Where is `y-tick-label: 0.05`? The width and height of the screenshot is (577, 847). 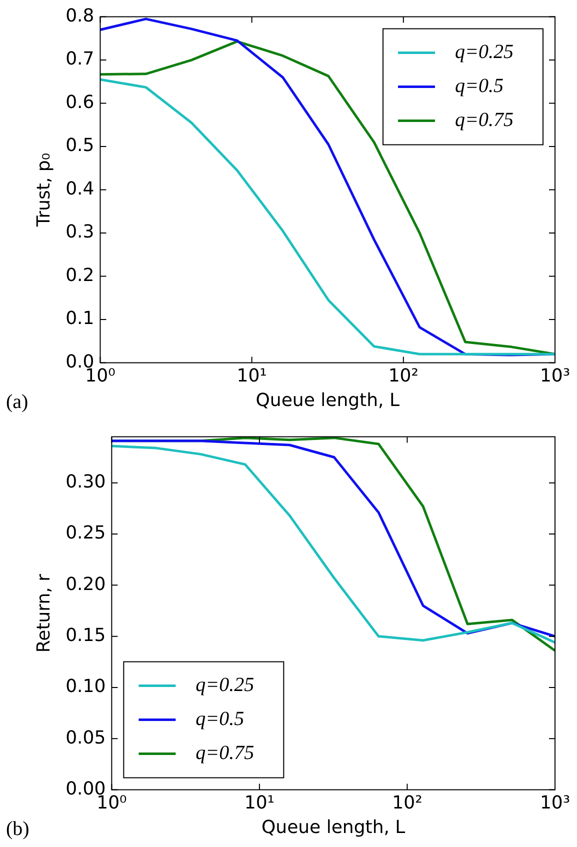
y-tick-label: 0.05 is located at coordinates (86, 737).